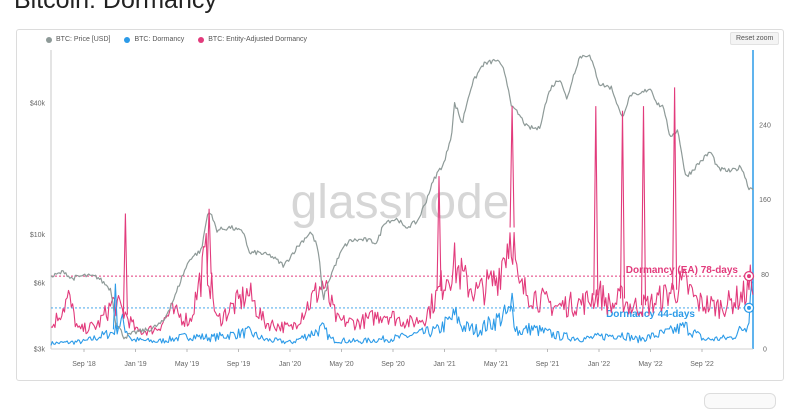  Describe the element at coordinates (749, 292) in the screenshot. I see `end-markers` at that location.